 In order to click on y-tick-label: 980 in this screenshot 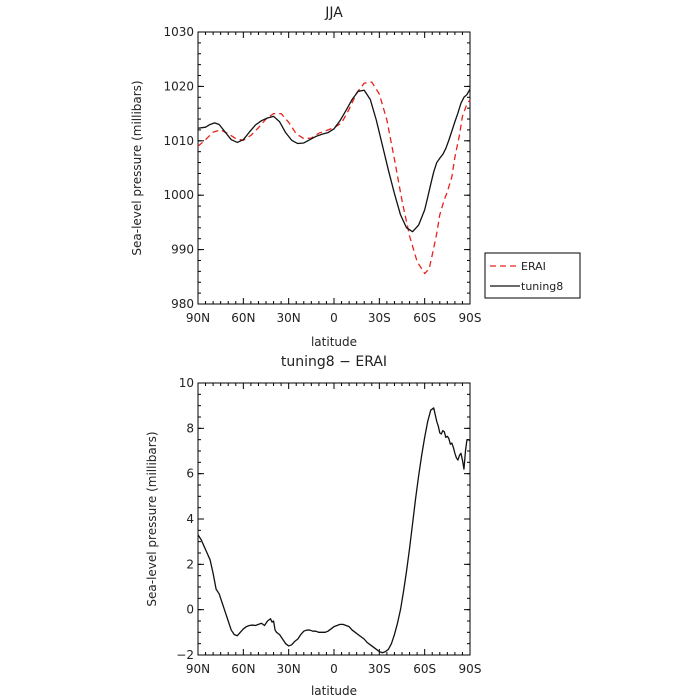, I will do `click(182, 304)`.